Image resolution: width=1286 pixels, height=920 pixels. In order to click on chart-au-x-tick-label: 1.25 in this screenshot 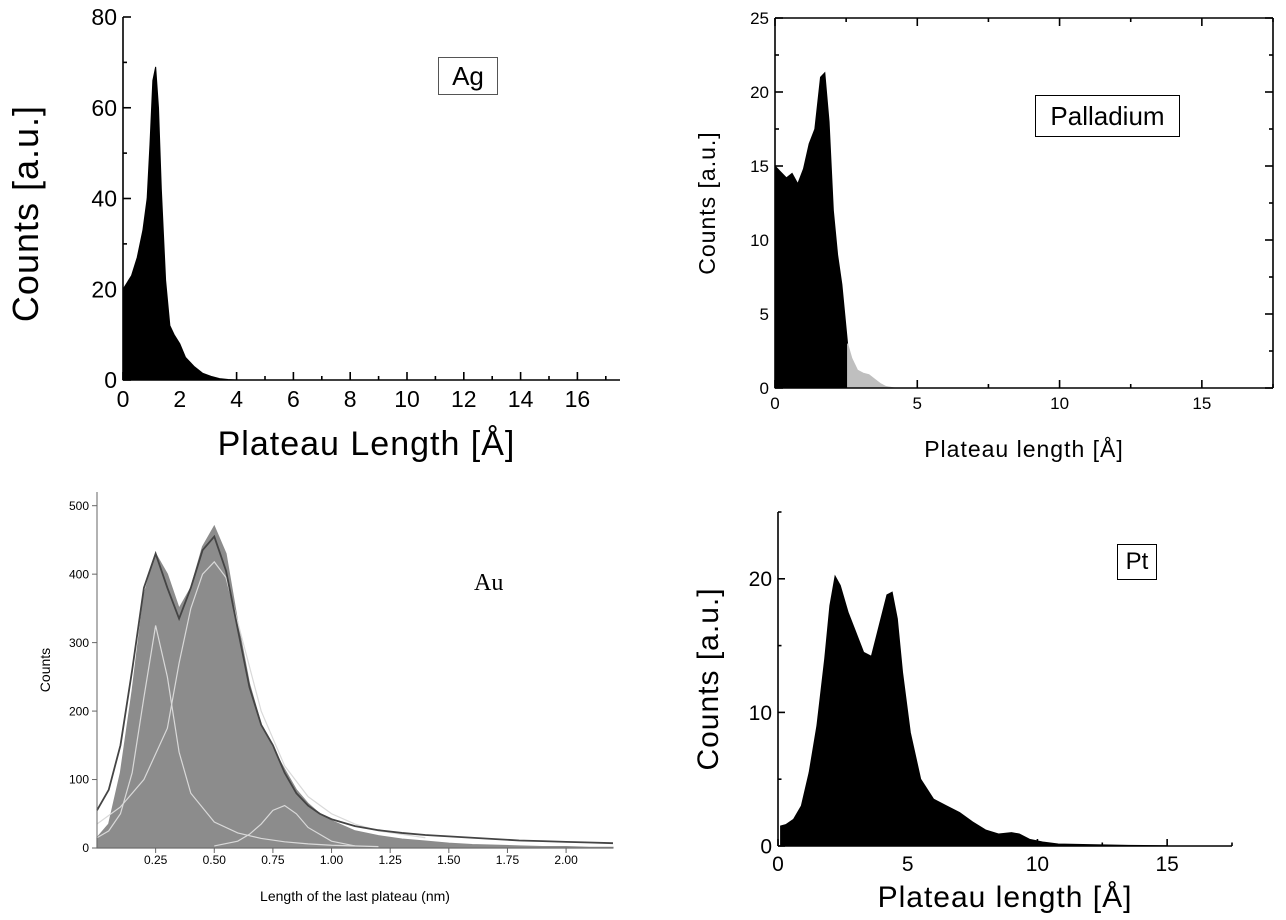, I will do `click(391, 860)`.